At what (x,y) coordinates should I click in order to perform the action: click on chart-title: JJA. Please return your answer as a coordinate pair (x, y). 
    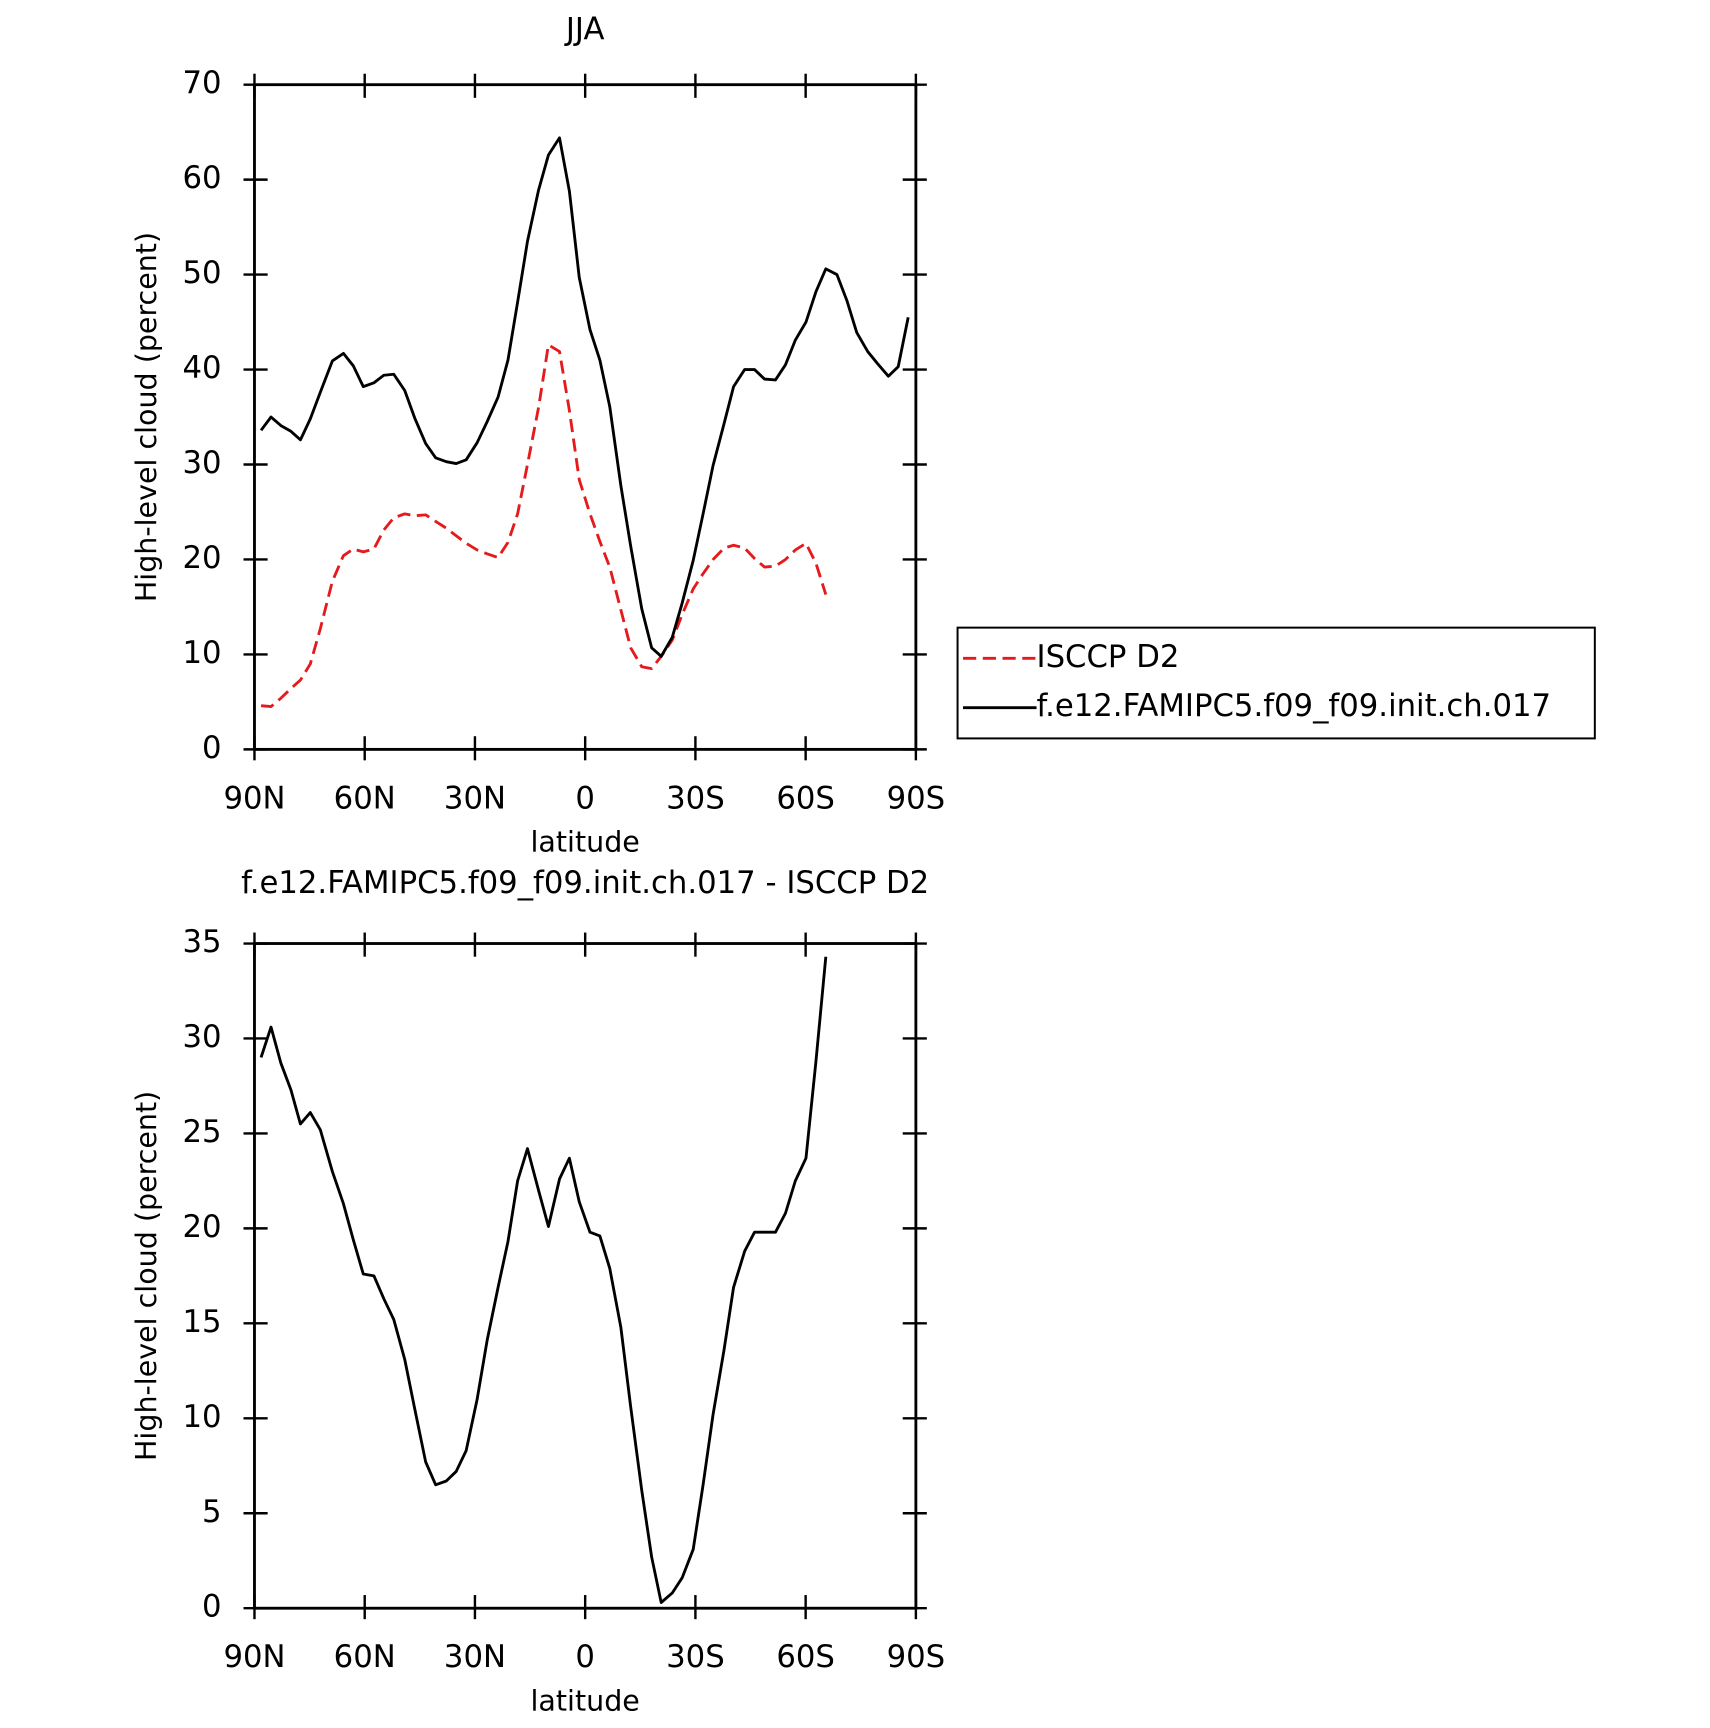
    Looking at the image, I should click on (584, 29).